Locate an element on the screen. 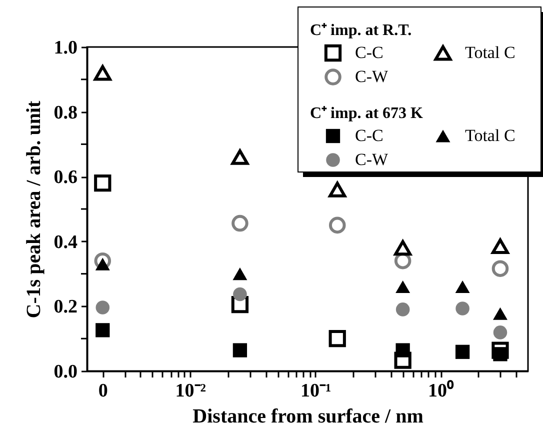 The image size is (543, 436). y-tick-label: 1.0 is located at coordinates (66, 48).